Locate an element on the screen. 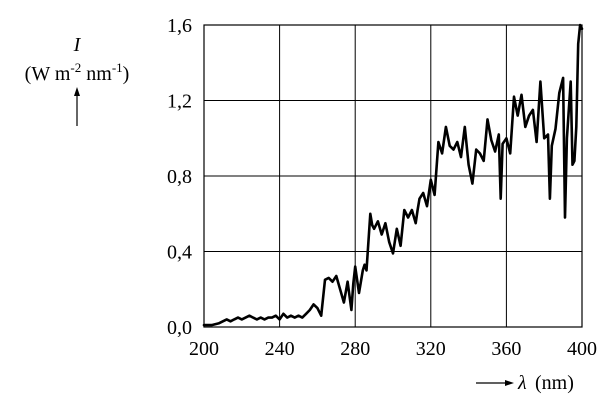 The height and width of the screenshot is (399, 611). y-tick-label: 1,6 is located at coordinates (179, 26).